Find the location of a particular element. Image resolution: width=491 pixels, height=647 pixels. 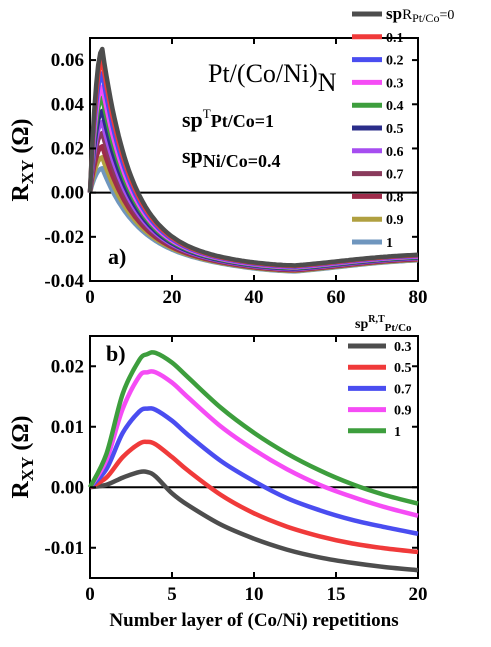

panel-b-label: b) is located at coordinates (116, 353).